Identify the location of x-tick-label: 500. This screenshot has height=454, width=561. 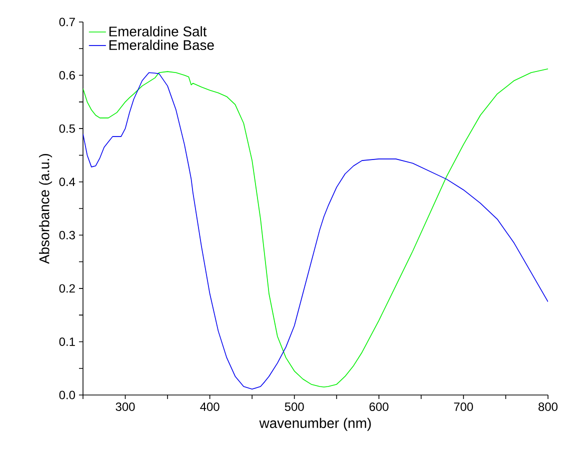
(294, 406).